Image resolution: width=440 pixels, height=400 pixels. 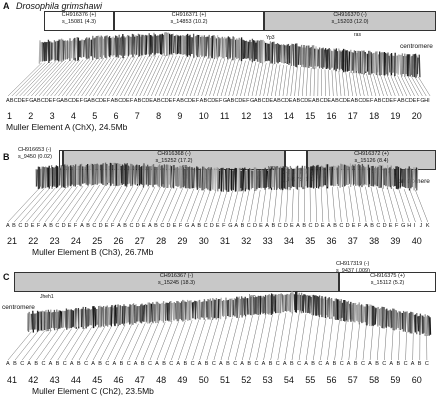 I want to click on division-number: 25, so click(x=97, y=241).